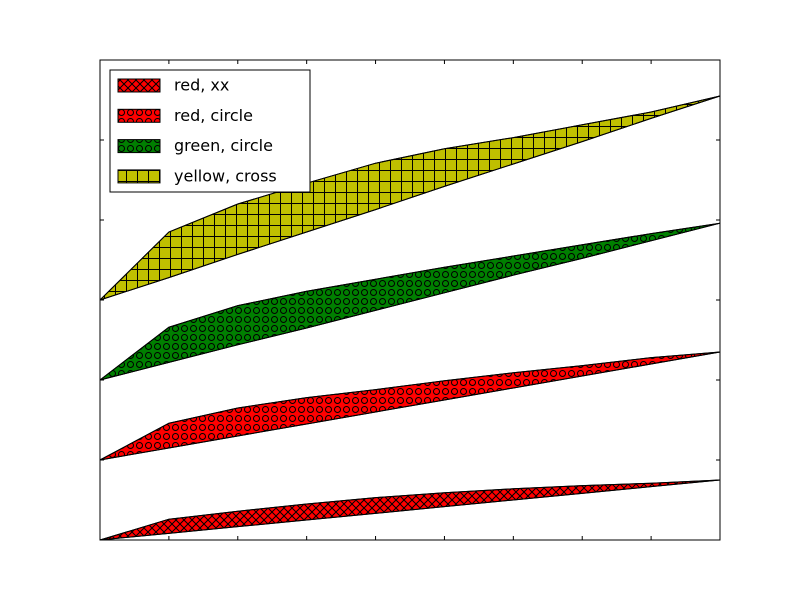 The image size is (800, 600). I want to click on legend-label: red, circle, so click(213, 115).